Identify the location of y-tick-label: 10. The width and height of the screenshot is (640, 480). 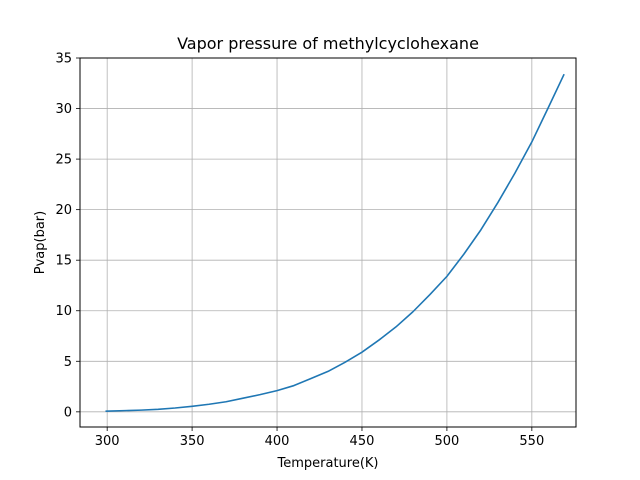
(63, 311).